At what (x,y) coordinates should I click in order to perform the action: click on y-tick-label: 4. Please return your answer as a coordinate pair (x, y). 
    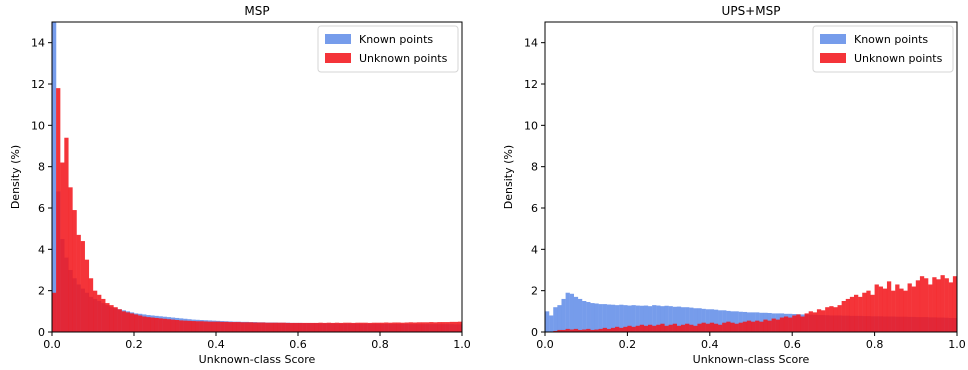
    Looking at the image, I should click on (534, 249).